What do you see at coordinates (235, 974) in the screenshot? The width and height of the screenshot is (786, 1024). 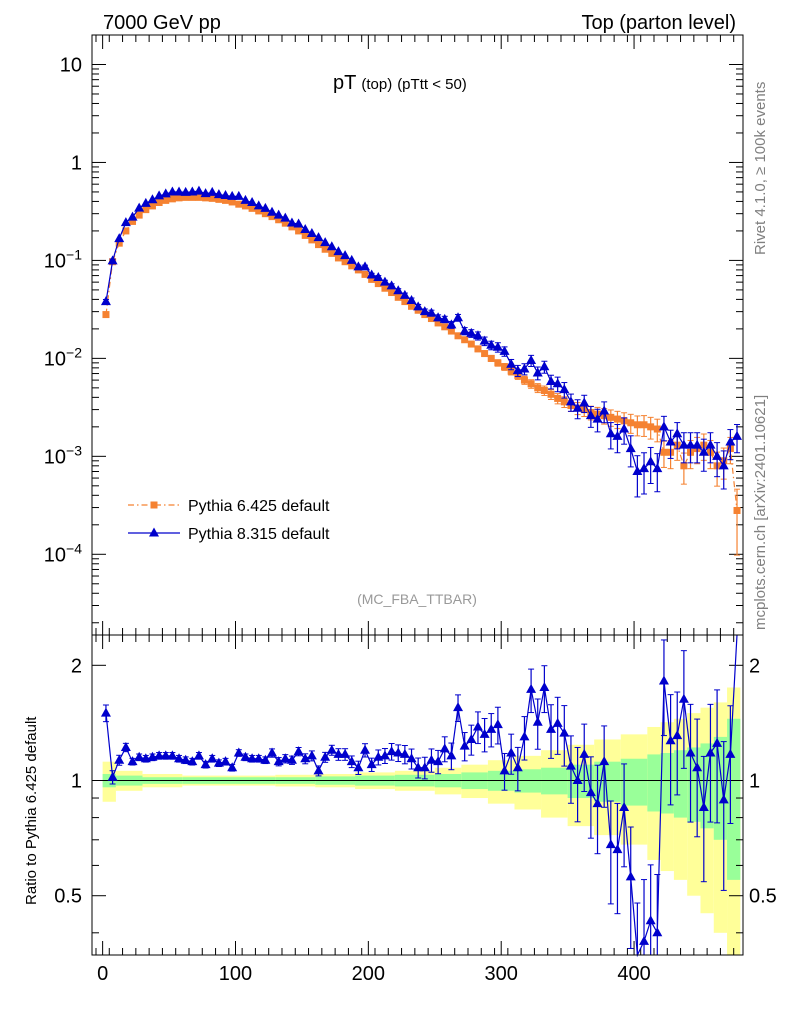 I see `x-tick-label: 100` at bounding box center [235, 974].